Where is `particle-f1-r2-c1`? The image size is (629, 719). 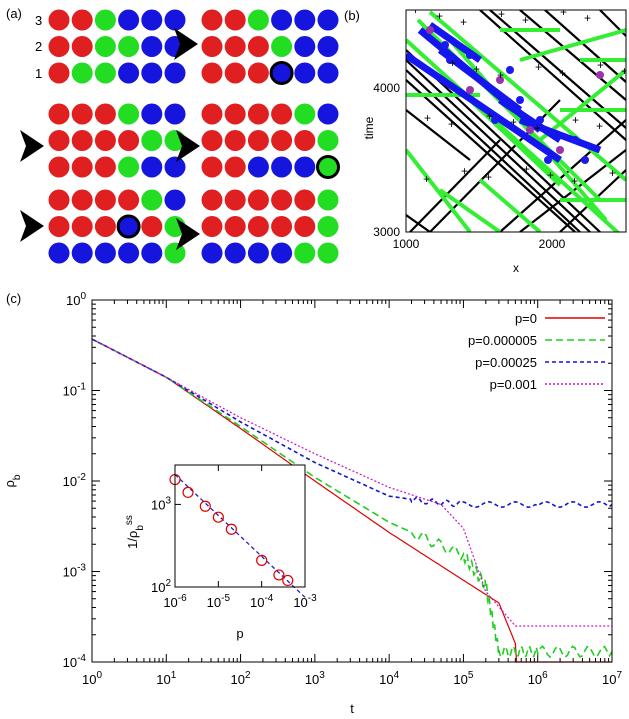
particle-f1-r2-c1 is located at coordinates (235, 73).